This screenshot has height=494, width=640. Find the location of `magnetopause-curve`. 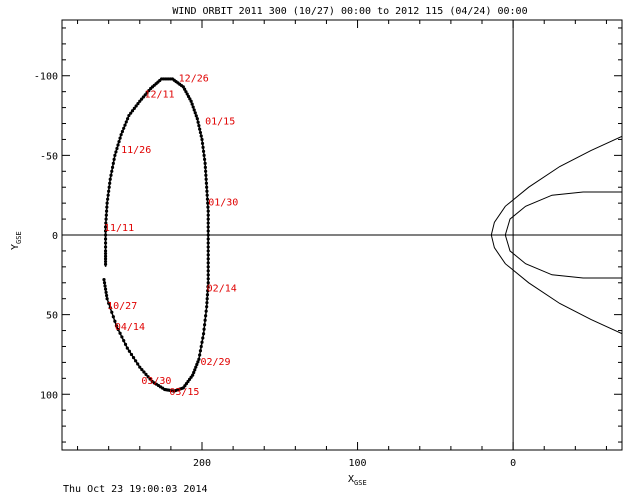

magnetopause-curve is located at coordinates (563, 235).